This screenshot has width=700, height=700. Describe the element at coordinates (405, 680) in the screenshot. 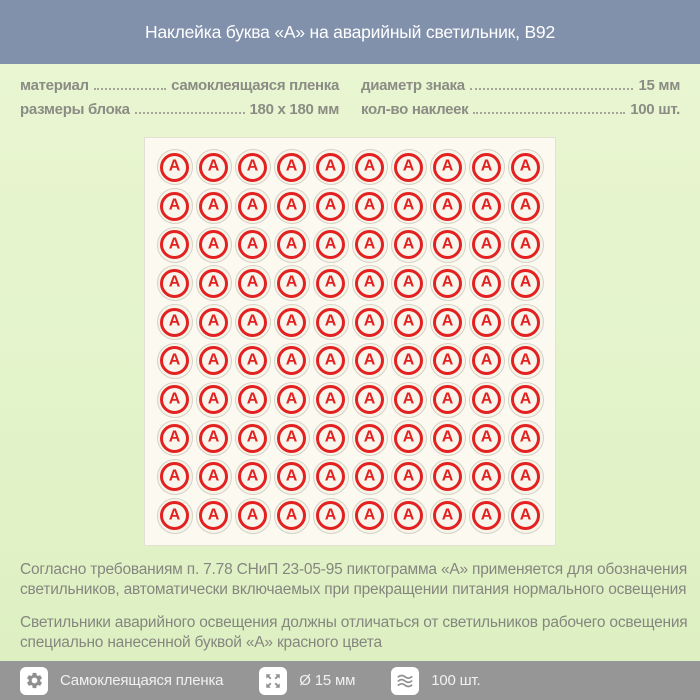

I see `layers-icon` at that location.